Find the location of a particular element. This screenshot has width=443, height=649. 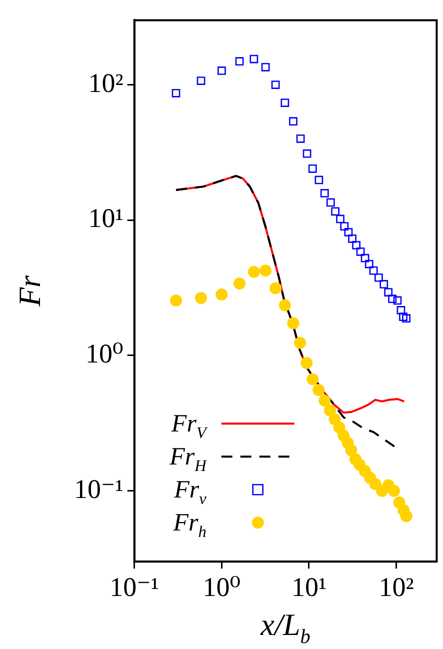

y-tick-label: 10¹ is located at coordinates (106, 218).